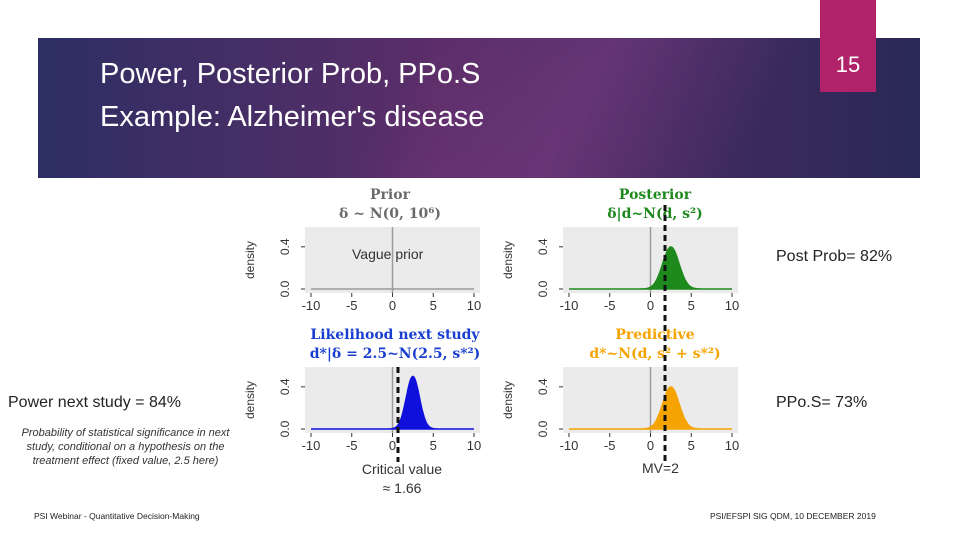  What do you see at coordinates (650, 445) in the screenshot?
I see `predictive-x-tick-label: 0` at bounding box center [650, 445].